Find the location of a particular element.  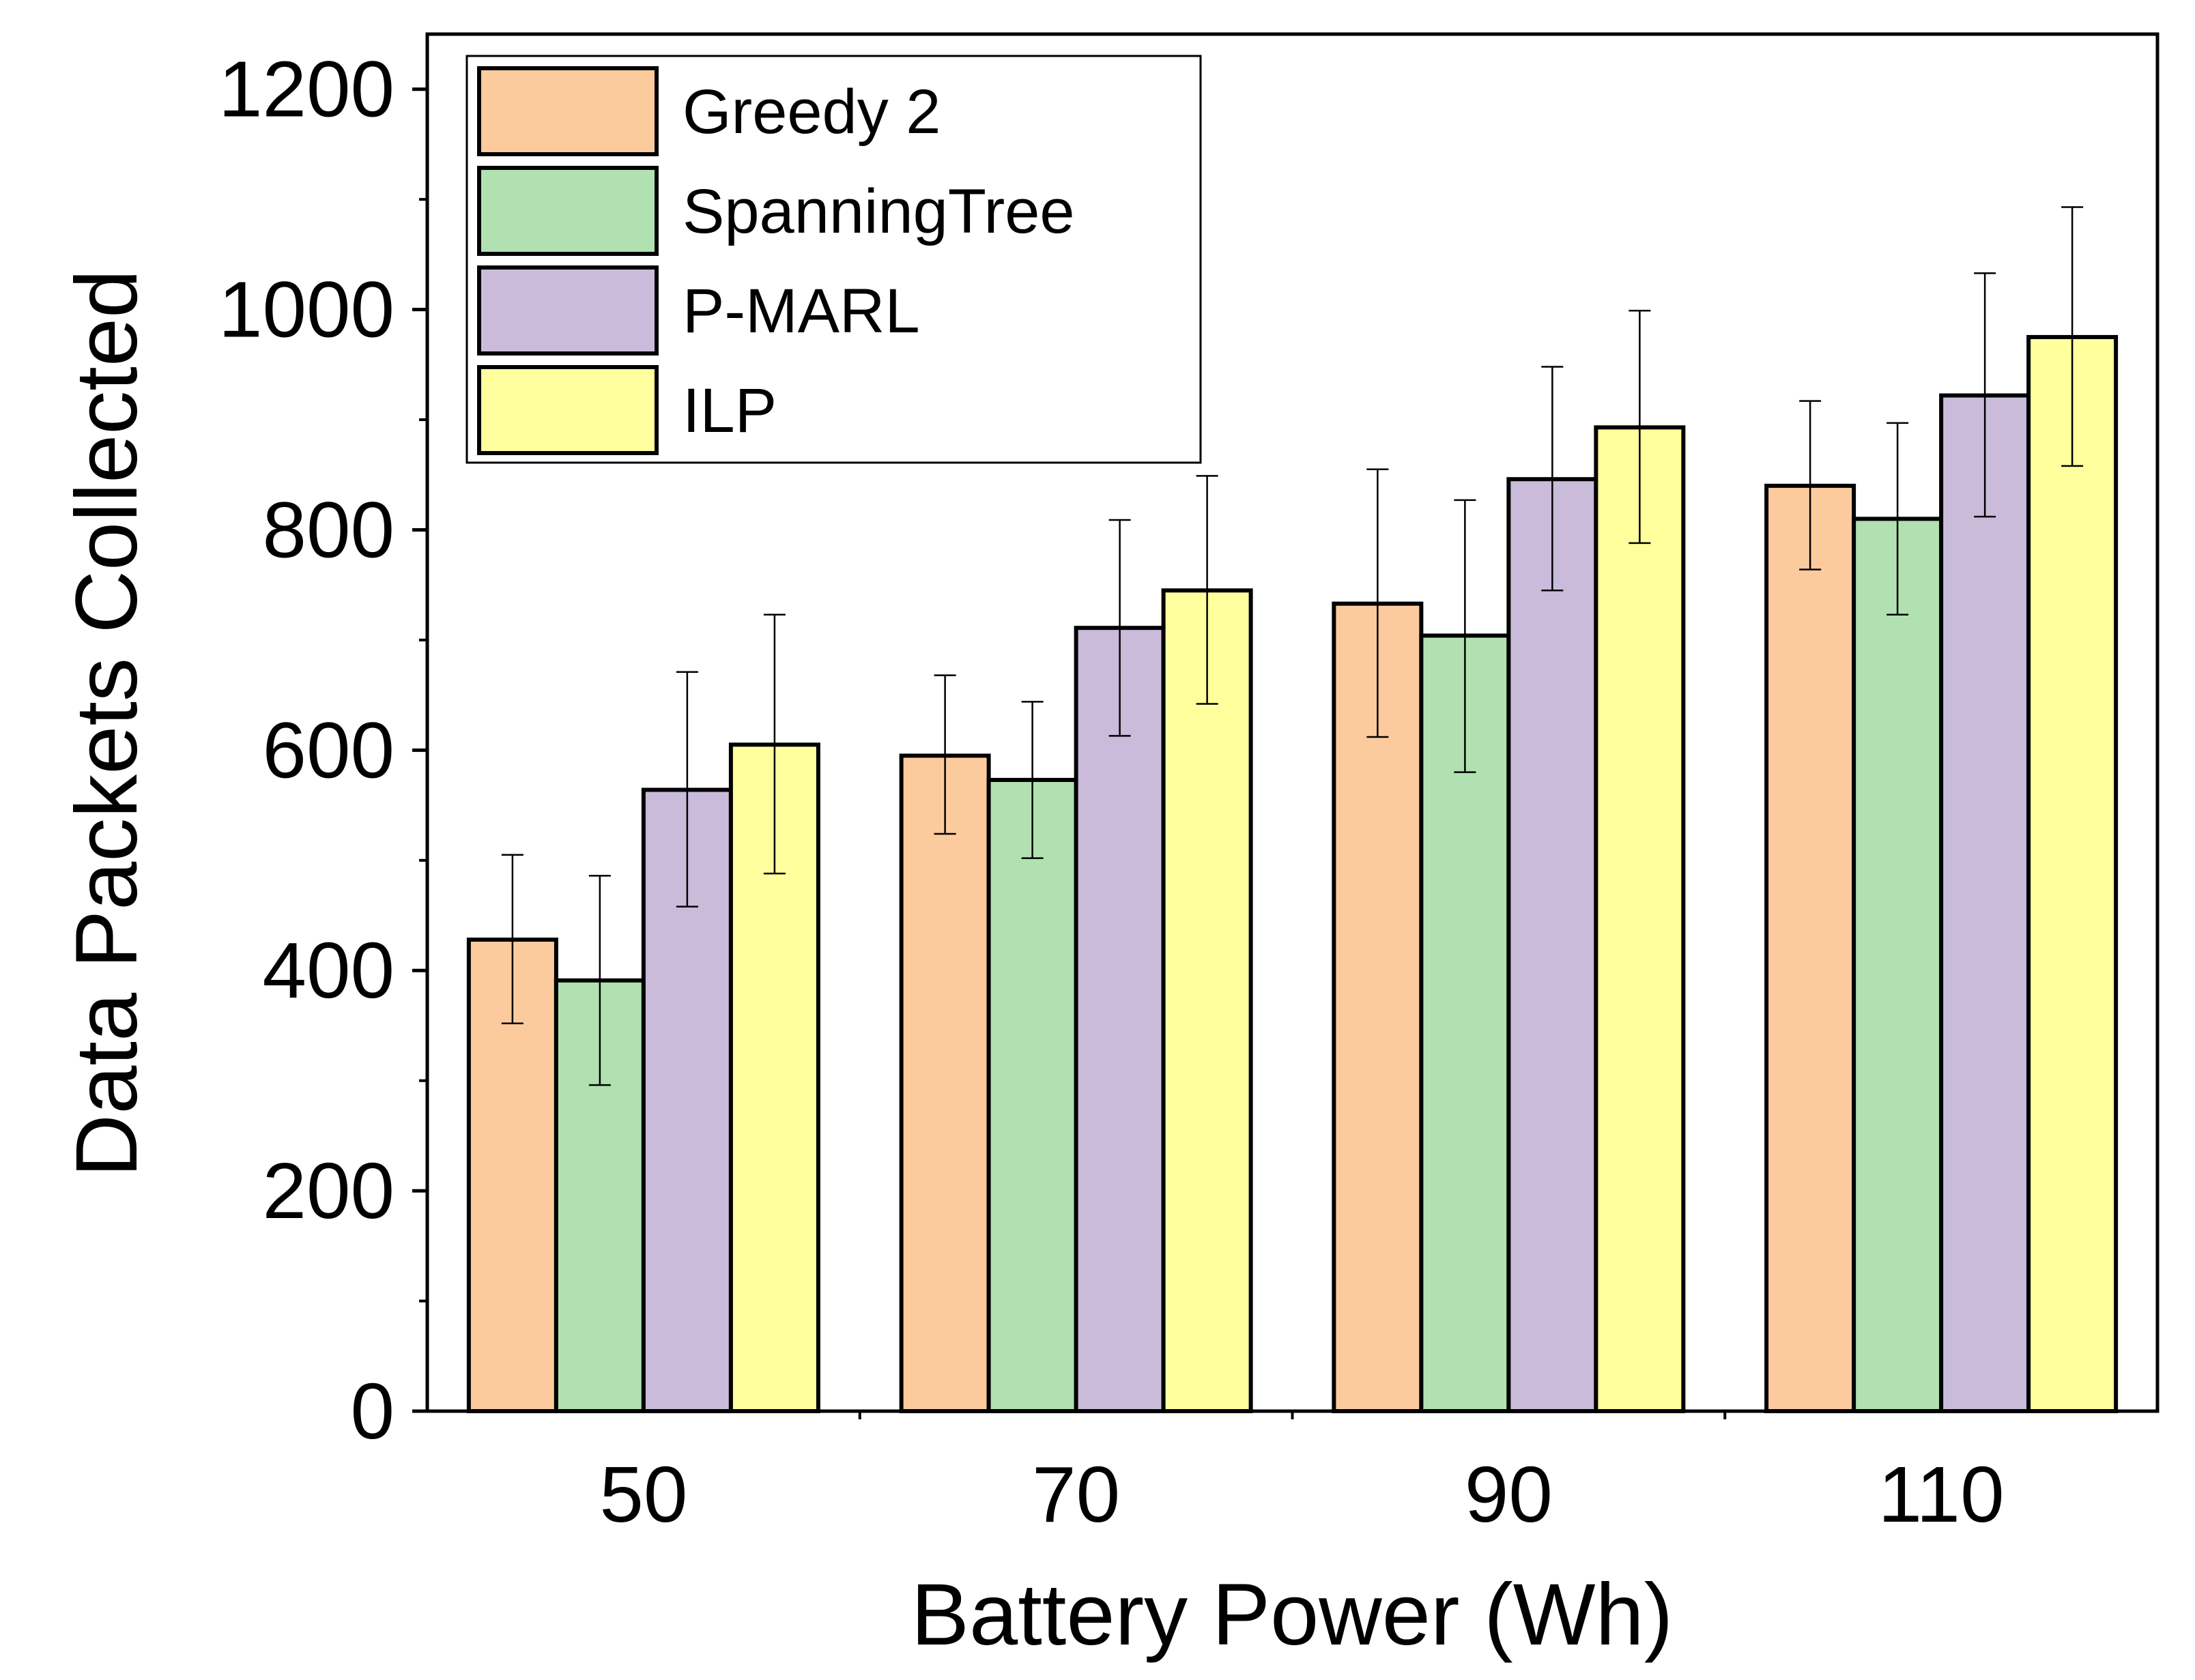

x-tick-label: 90 is located at coordinates (1509, 1495).